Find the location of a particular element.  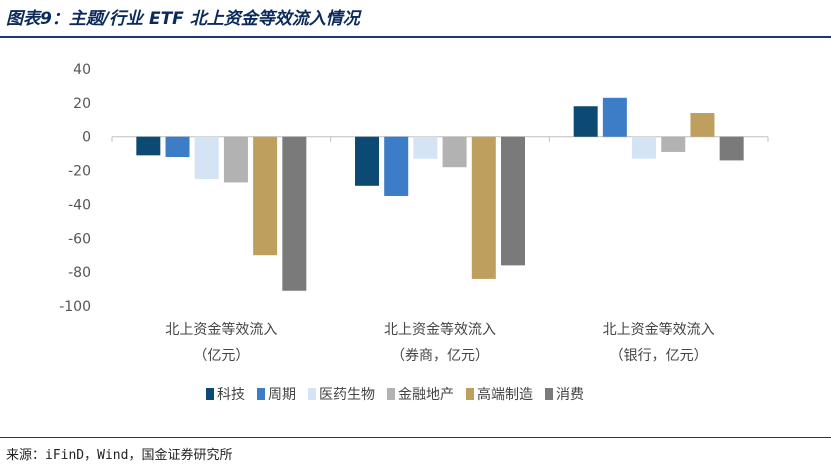

legend-swatch-医药生物 is located at coordinates (312, 394).